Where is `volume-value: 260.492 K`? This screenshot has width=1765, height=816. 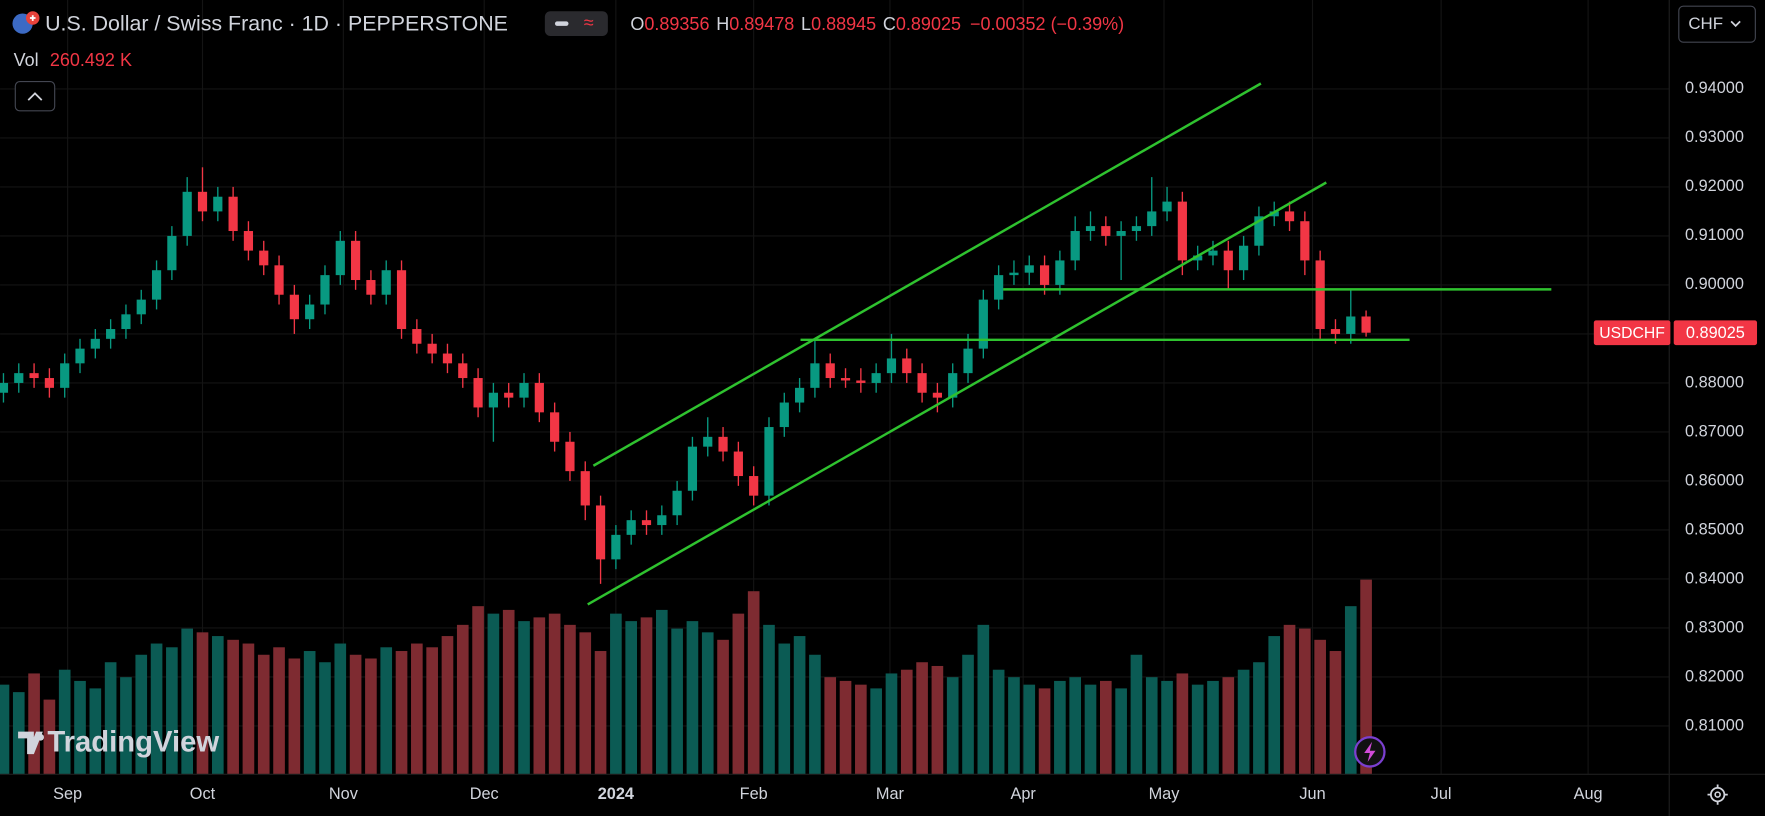
volume-value: 260.492 K is located at coordinates (91, 60).